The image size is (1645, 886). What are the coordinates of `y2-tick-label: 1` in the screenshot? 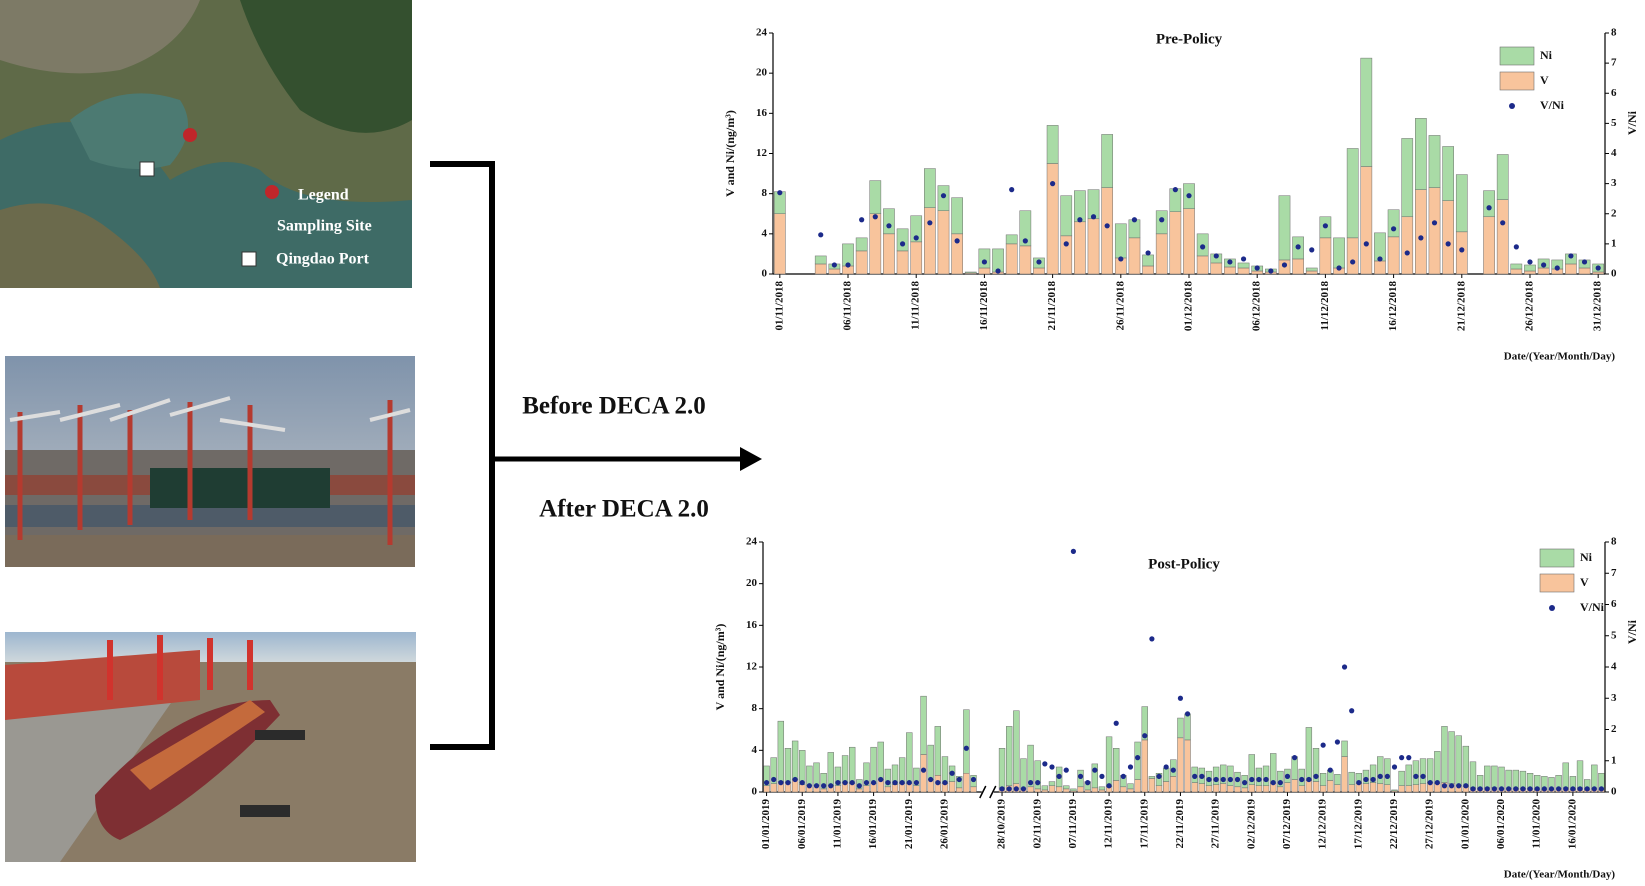 It's located at (1614, 243).